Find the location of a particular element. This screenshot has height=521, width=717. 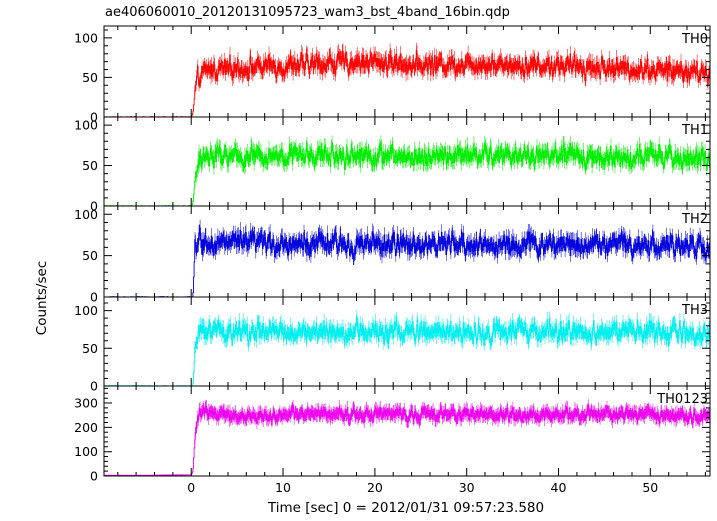

x-axis-label: Time [sec] 0 = 2012/01/31 09:57:23.580 is located at coordinates (405, 508).